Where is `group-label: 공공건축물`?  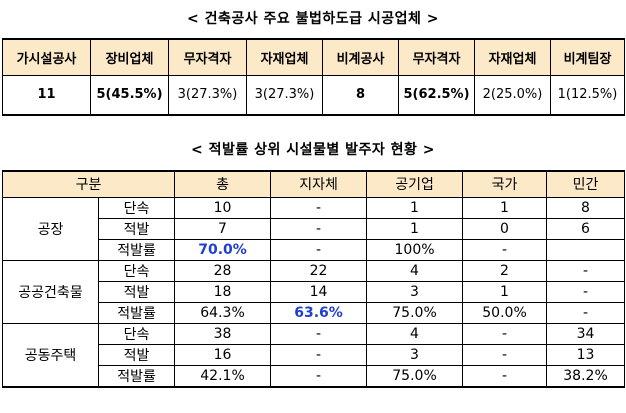 group-label: 공공건축물 is located at coordinates (50, 291).